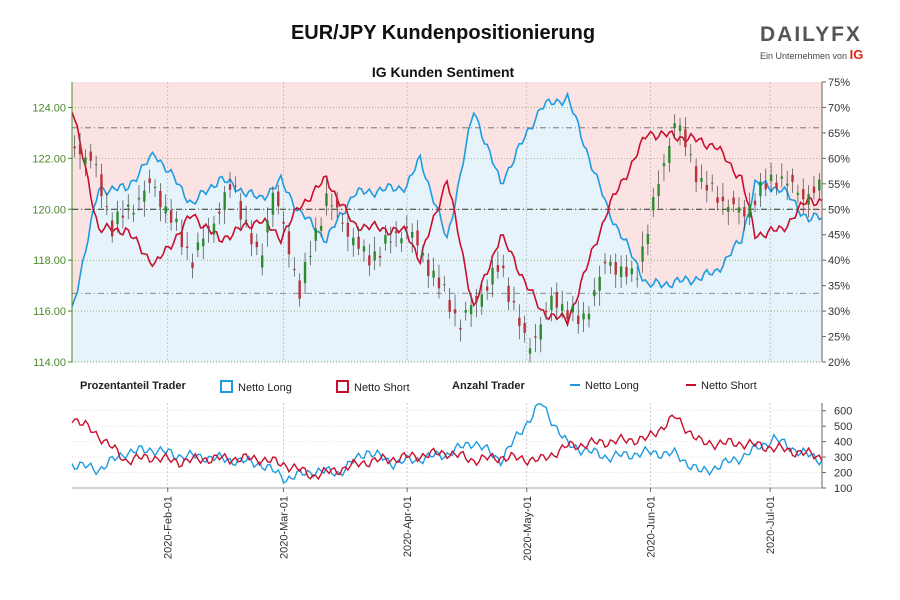 Image resolution: width=900 pixels, height=600 pixels. I want to click on legend-short-pct: Netto Short, so click(373, 387).